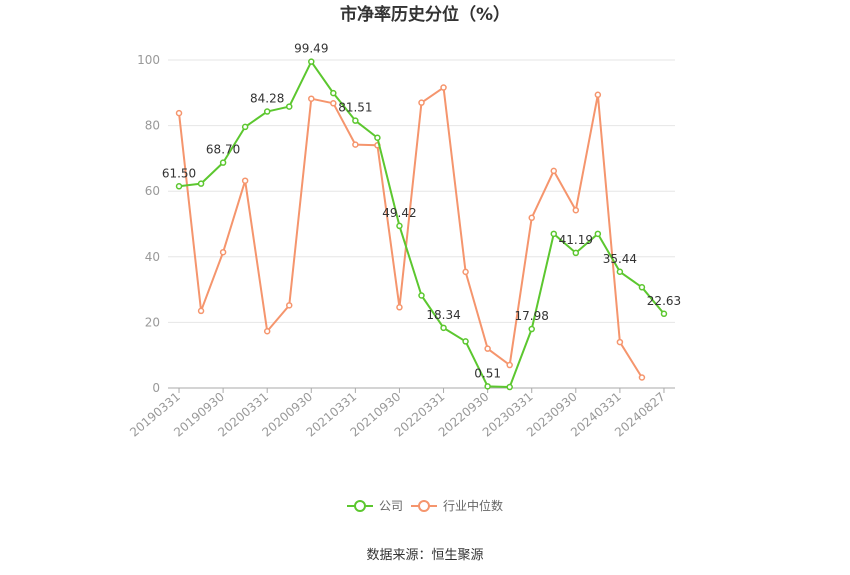  What do you see at coordinates (620, 259) in the screenshot?
I see `data-label: 35.44` at bounding box center [620, 259].